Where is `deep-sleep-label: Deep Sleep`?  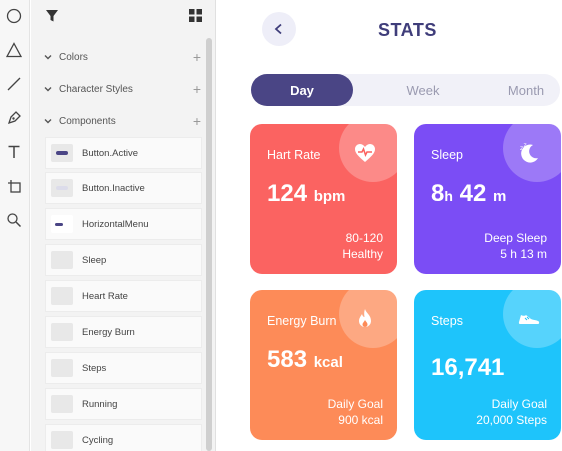
deep-sleep-label: Deep Sleep is located at coordinates (515, 238).